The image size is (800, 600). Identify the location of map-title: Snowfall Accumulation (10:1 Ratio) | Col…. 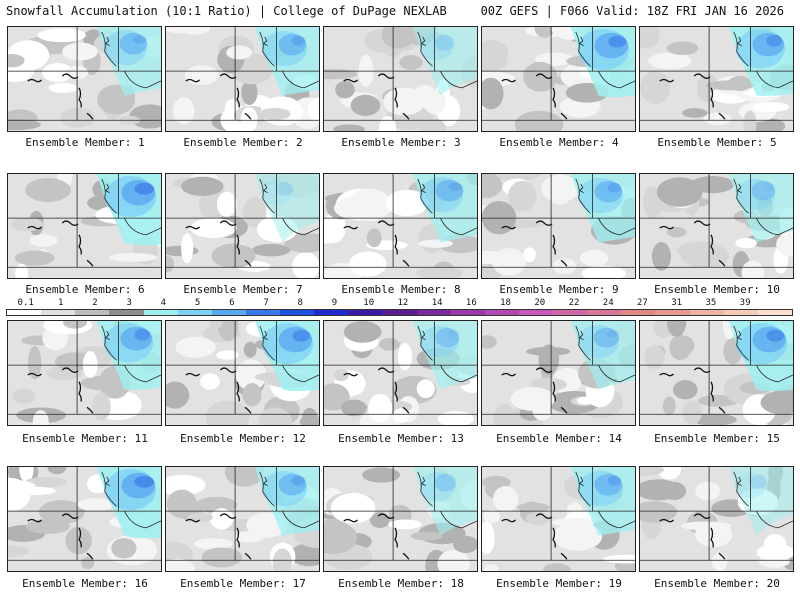
(226, 11).